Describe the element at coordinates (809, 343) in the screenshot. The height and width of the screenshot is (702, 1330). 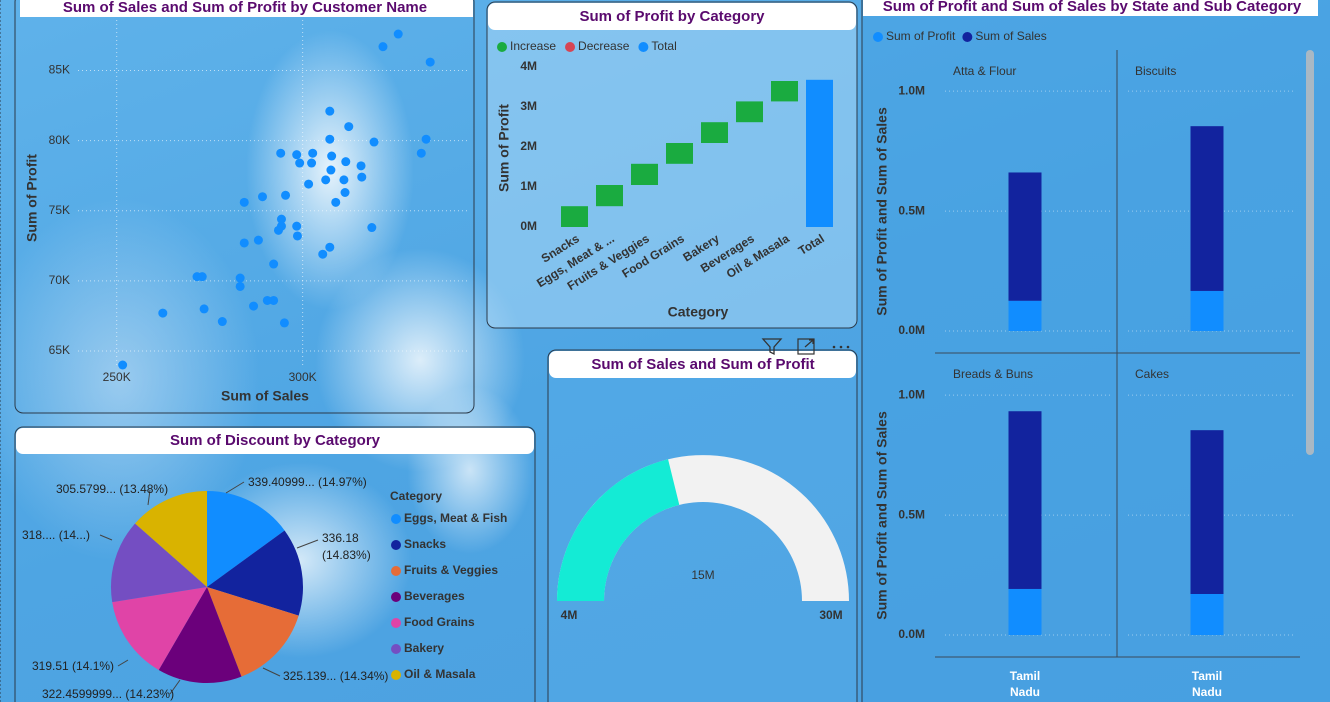
I see `focus-arrow` at that location.